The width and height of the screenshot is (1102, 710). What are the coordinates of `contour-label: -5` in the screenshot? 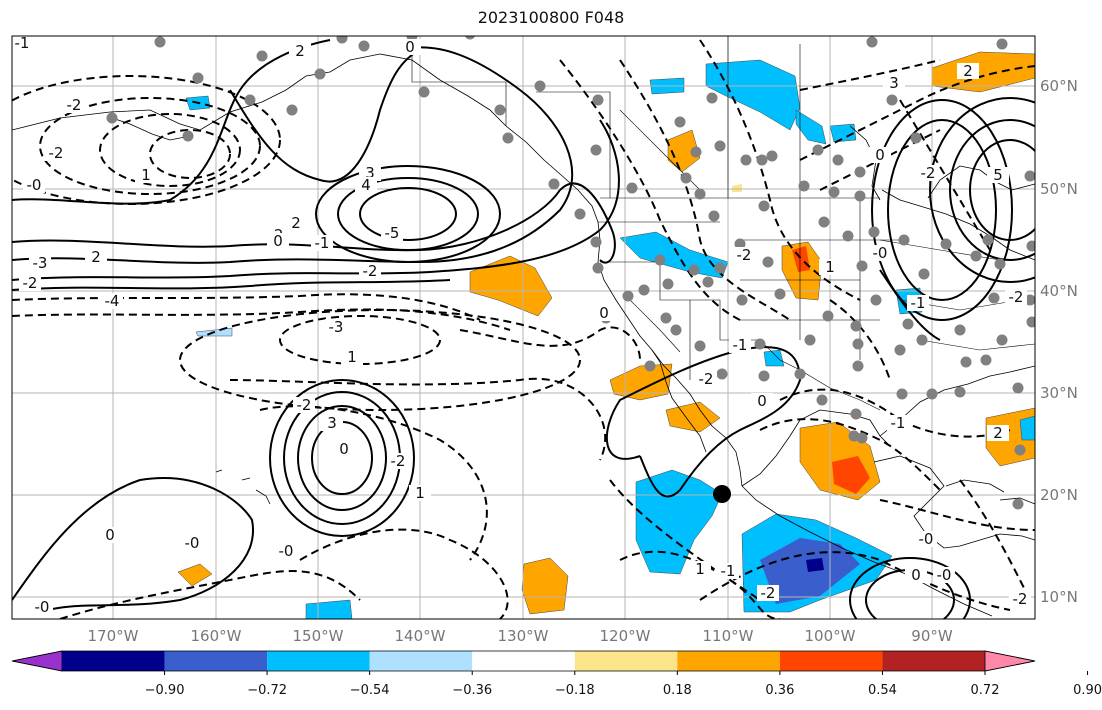 It's located at (392, 233).